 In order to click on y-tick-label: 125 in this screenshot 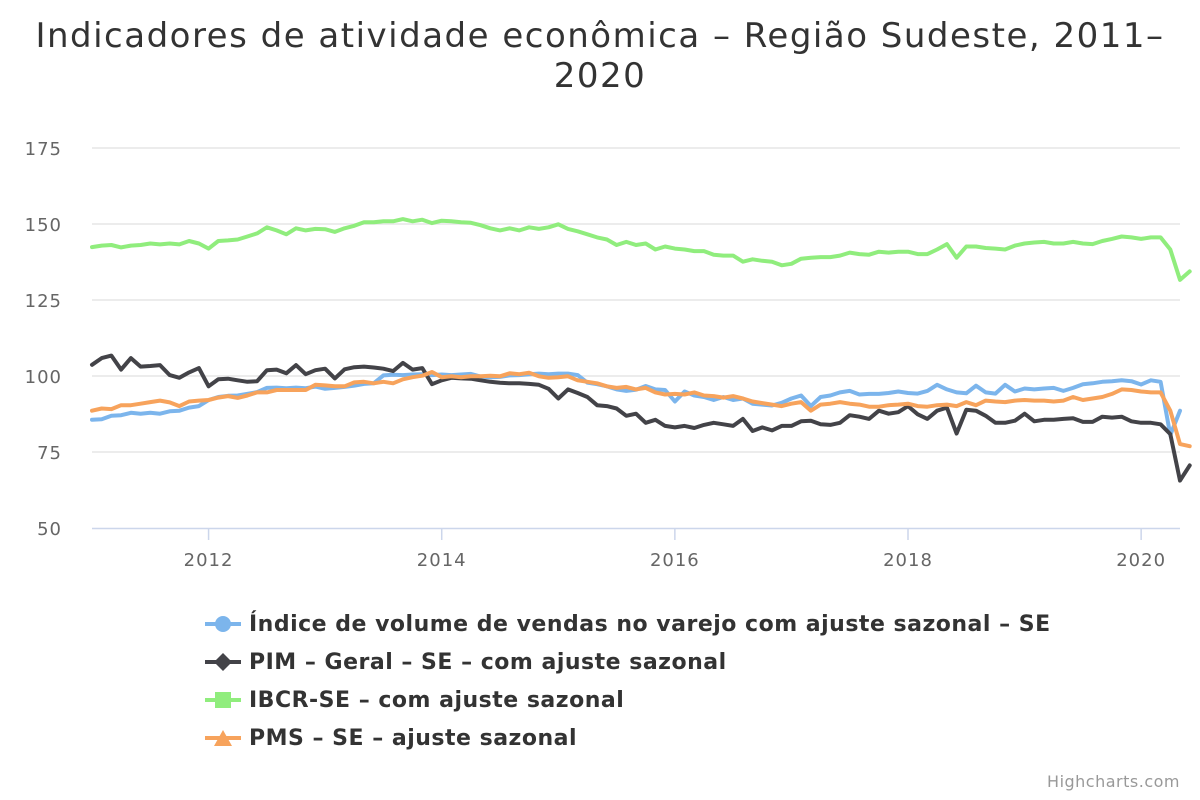, I will do `click(43, 301)`.